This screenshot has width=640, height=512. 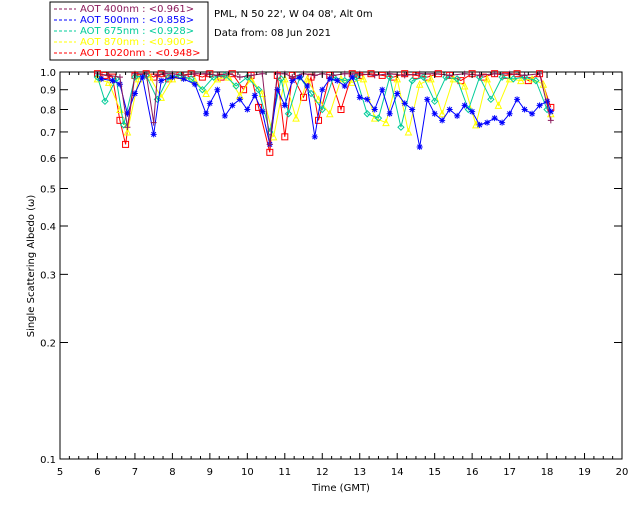 I want to click on legend-entry: AOT 400nm : <0.961>, so click(x=124, y=9).